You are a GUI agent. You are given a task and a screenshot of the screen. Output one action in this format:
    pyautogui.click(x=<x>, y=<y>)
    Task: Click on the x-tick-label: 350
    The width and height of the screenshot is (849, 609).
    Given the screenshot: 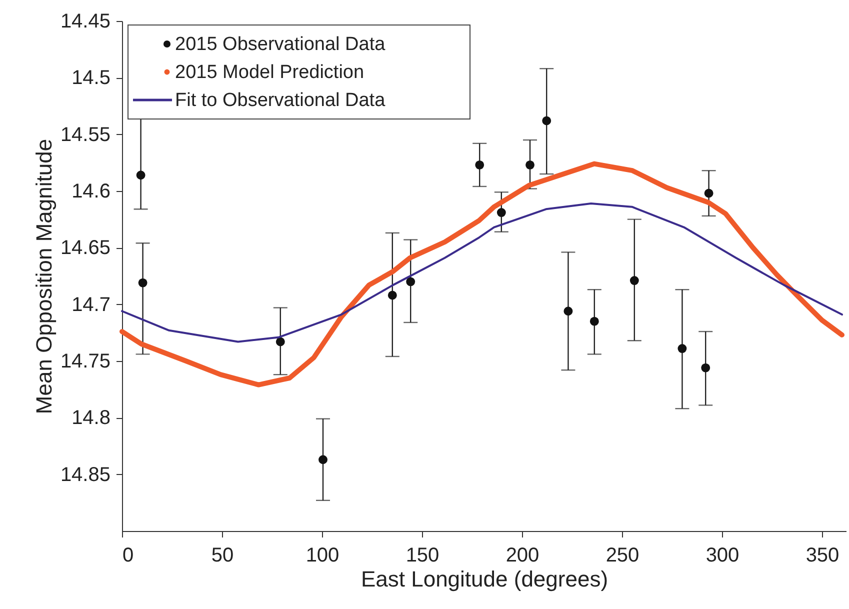 What is the action you would take?
    pyautogui.click(x=823, y=555)
    